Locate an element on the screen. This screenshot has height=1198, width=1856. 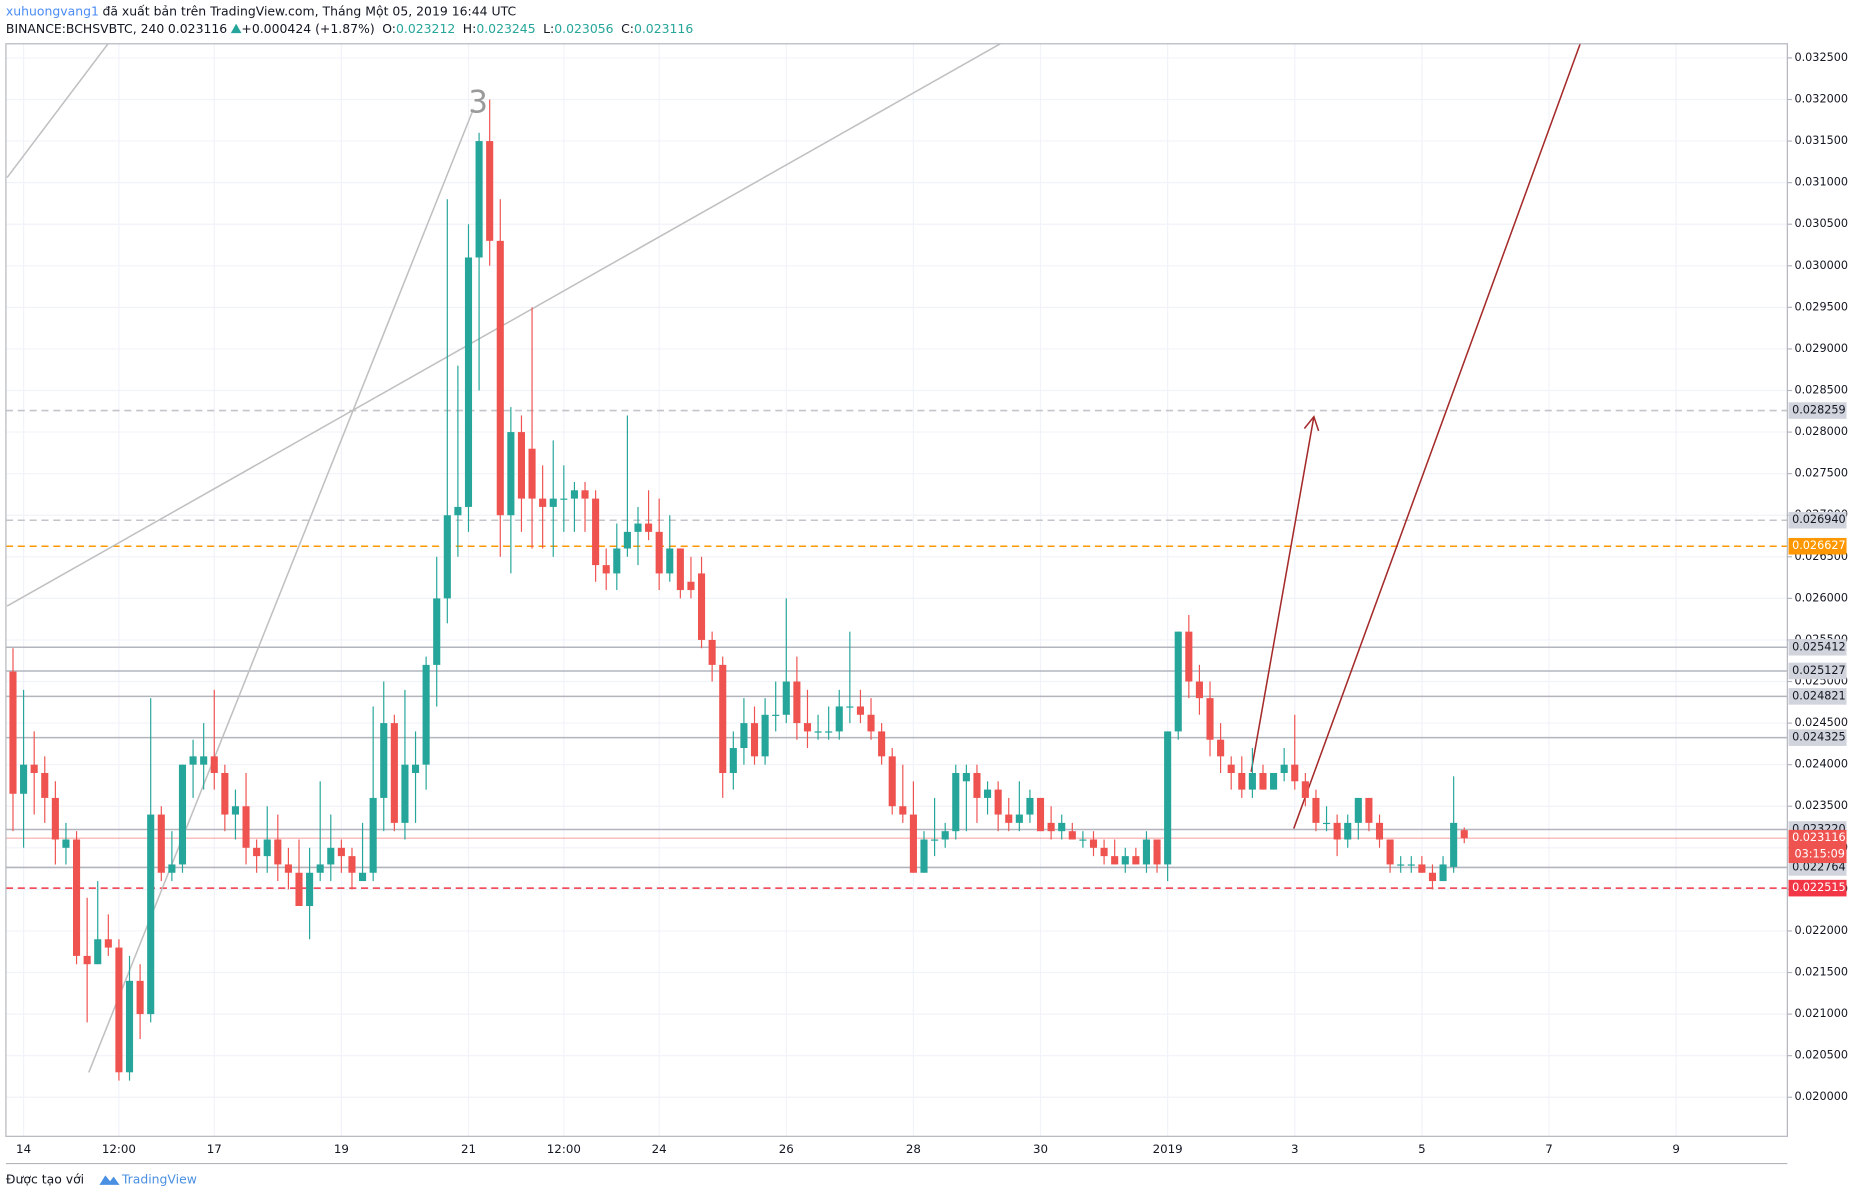
footer-brand: TradingView is located at coordinates (159, 1179).